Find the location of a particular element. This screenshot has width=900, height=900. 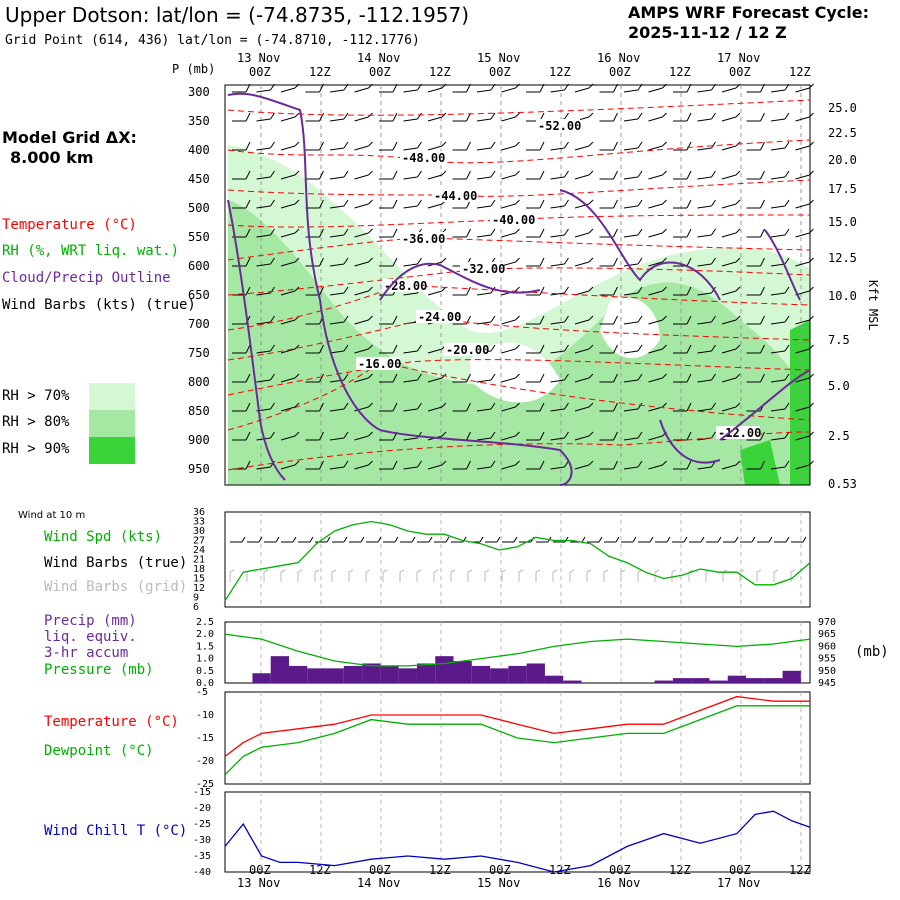

wind-panel-tick-label: 12 is located at coordinates (199, 588).